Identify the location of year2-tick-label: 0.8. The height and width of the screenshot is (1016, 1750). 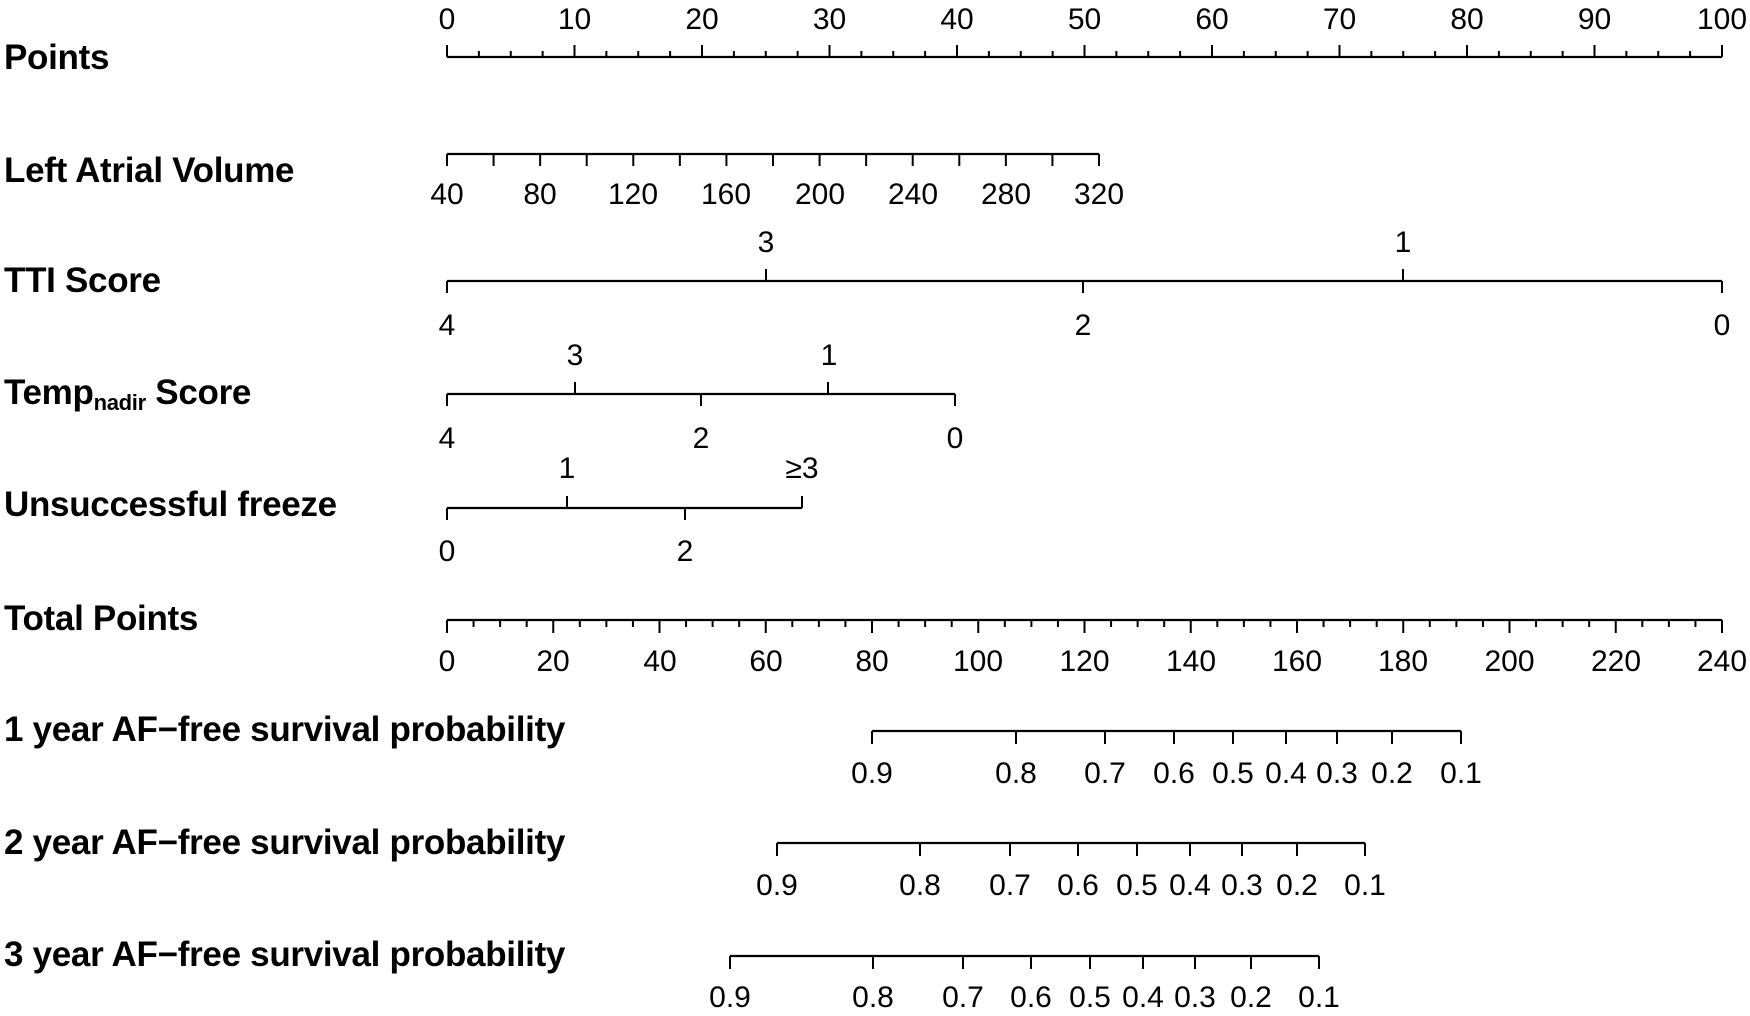
(920, 885).